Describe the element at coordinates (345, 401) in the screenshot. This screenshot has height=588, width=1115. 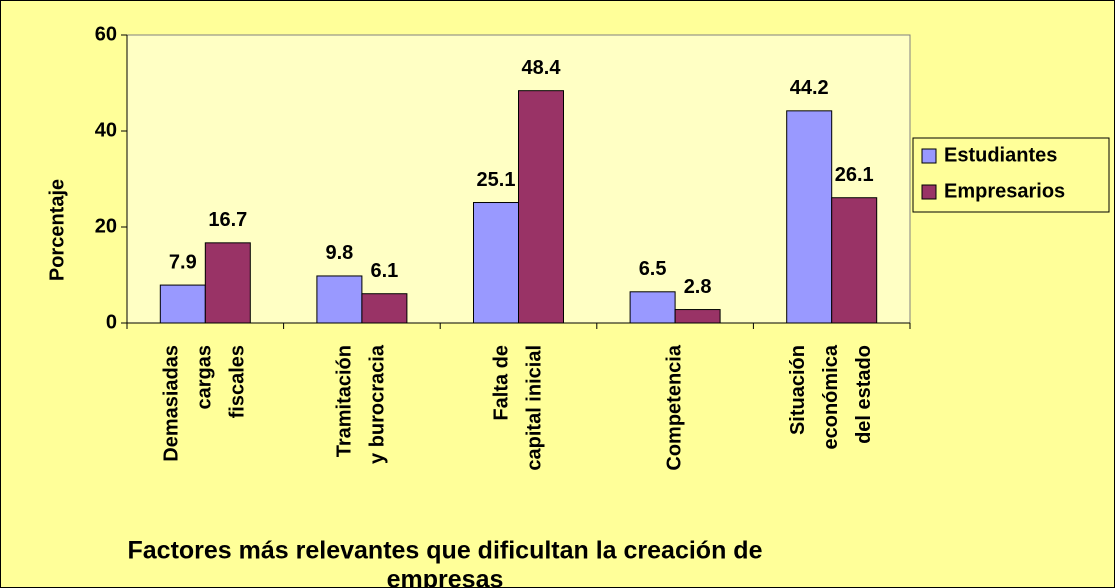
I see `x-tick-label: Tramitación` at that location.